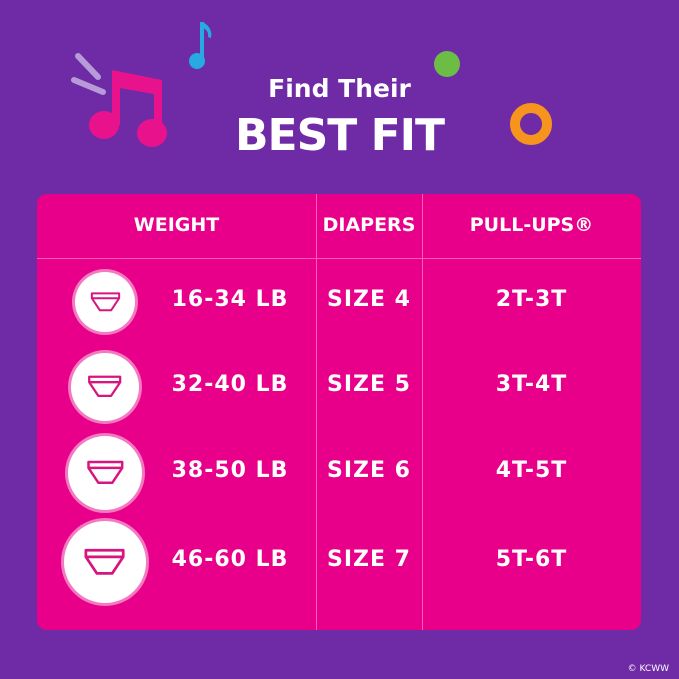 The height and width of the screenshot is (679, 679). Describe the element at coordinates (230, 559) in the screenshot. I see `weight-cell: 46-60 LB` at that location.